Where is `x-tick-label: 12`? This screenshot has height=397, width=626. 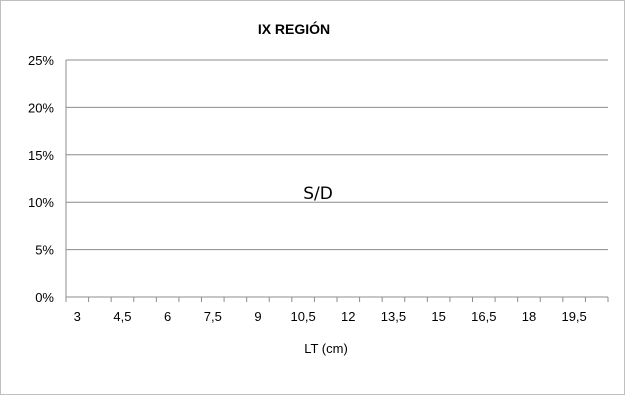
x-tick-label: 12 is located at coordinates (348, 316).